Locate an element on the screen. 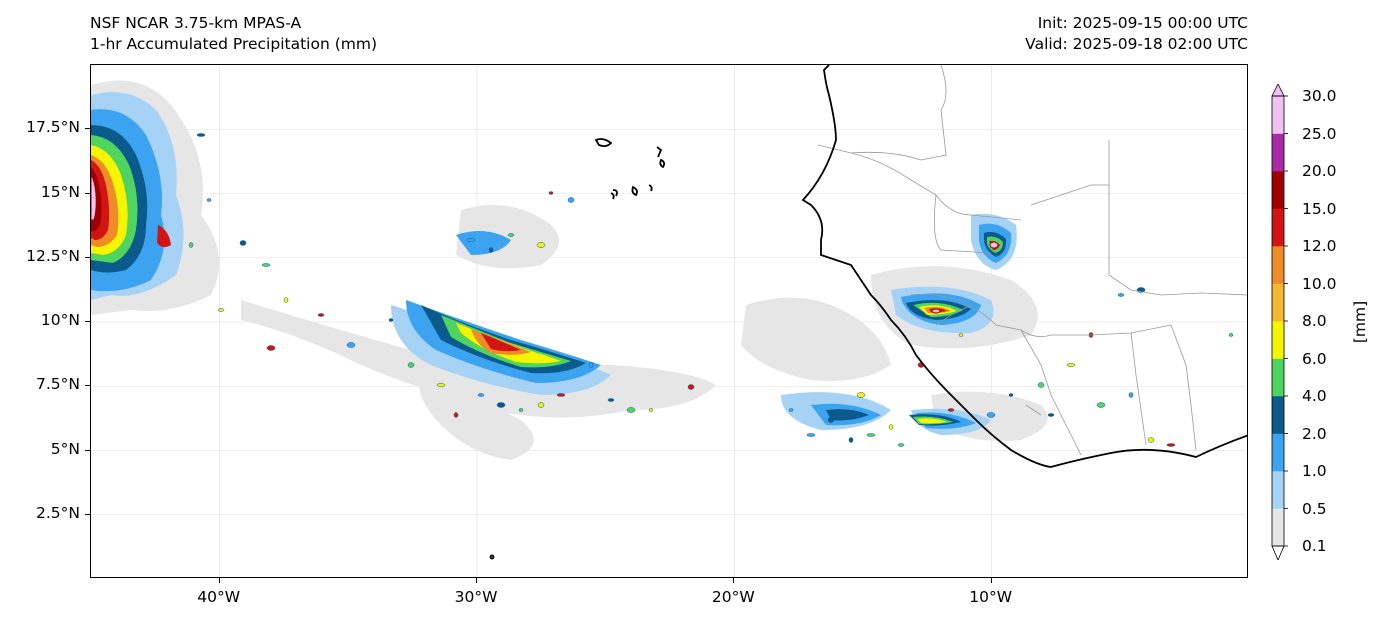 The height and width of the screenshot is (623, 1384). colorbar-unit-label: [mm] is located at coordinates (1360, 322).